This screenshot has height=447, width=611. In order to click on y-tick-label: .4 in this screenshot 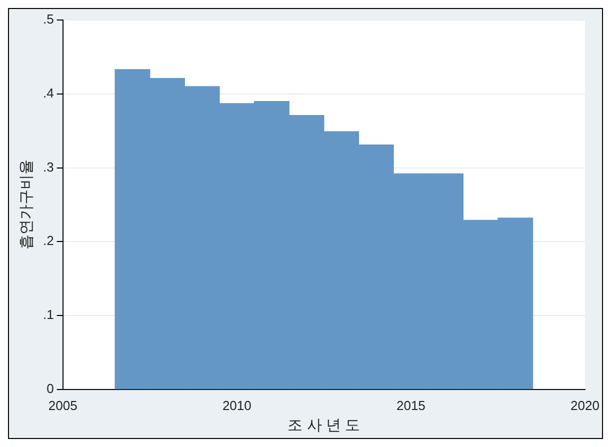, I will do `click(48, 92)`.